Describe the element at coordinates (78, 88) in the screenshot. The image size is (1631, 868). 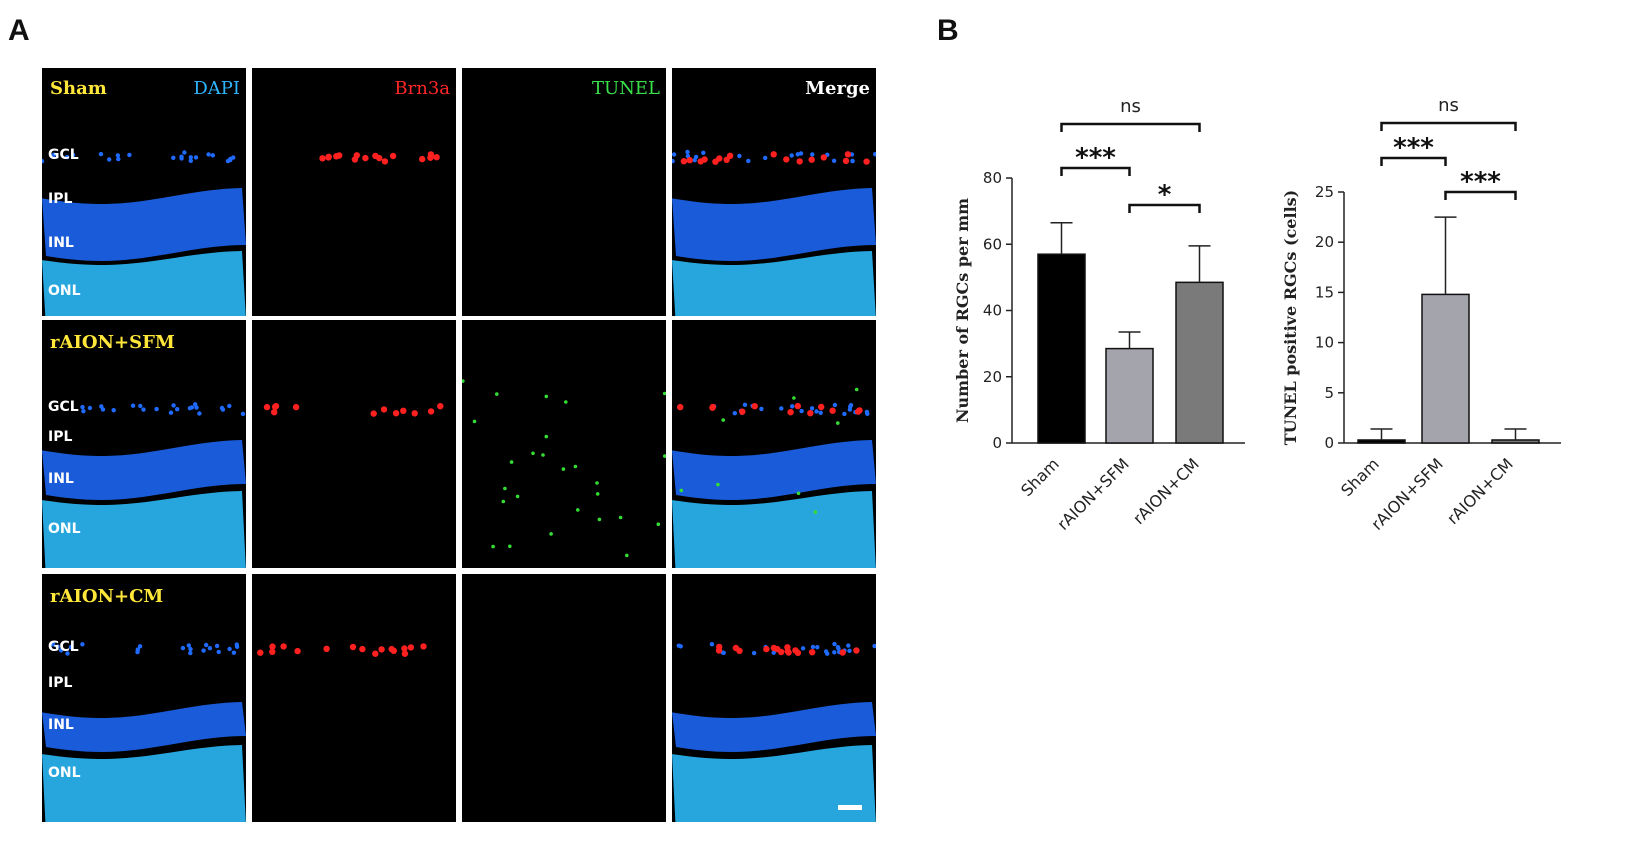
I see `group-label: Sham` at that location.